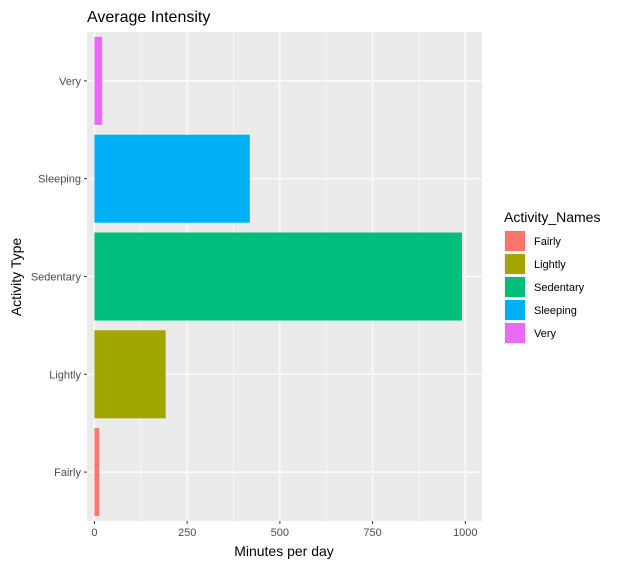 The width and height of the screenshot is (619, 566). I want to click on y-tick-label: Sedentary, so click(56, 278).